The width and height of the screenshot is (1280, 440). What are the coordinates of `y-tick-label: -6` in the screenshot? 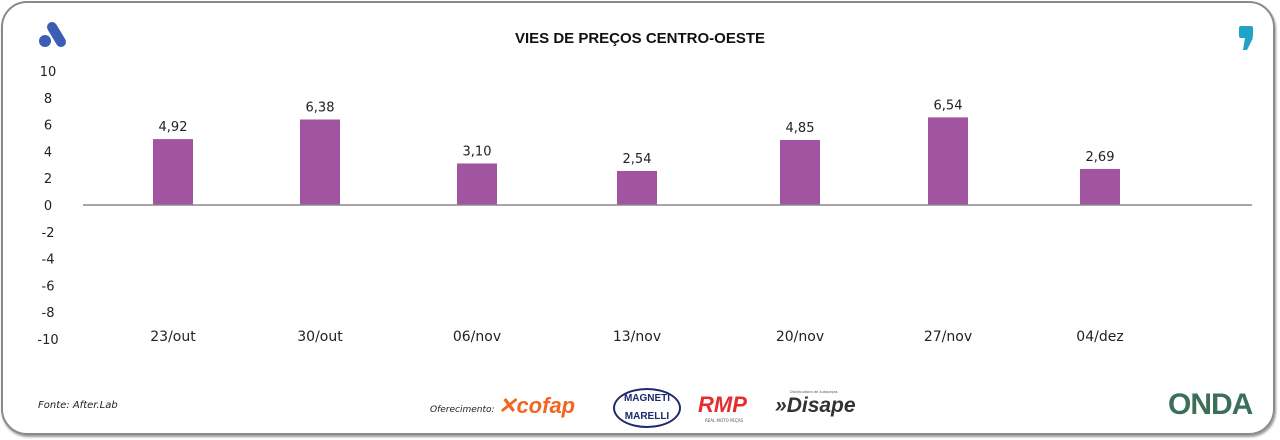 It's located at (48, 286).